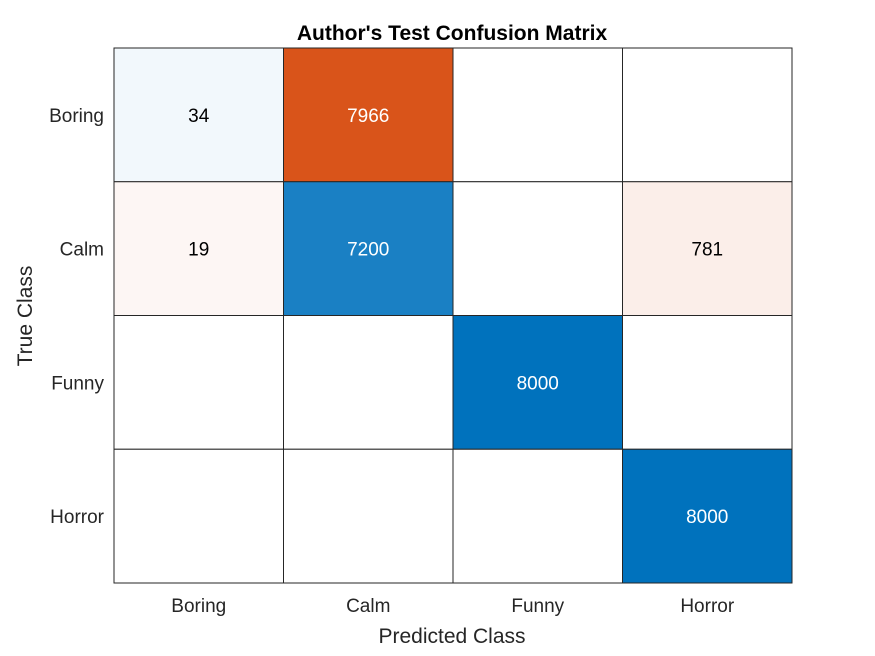 The height and width of the screenshot is (656, 875). What do you see at coordinates (77, 383) in the screenshot?
I see `y-tick-label: Funny` at bounding box center [77, 383].